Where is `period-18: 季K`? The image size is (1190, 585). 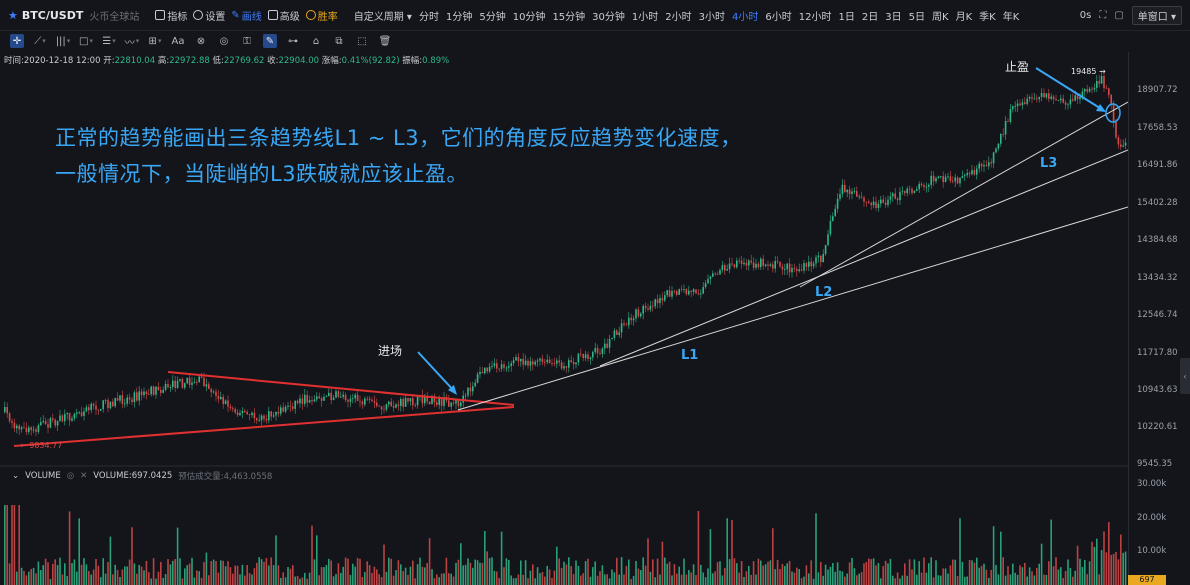 period-18: 季K is located at coordinates (987, 17).